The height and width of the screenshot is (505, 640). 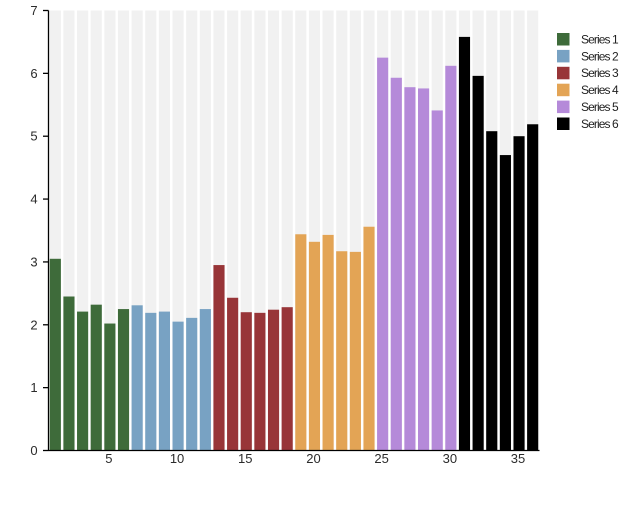 What do you see at coordinates (518, 458) in the screenshot?
I see `svg-text: 35` at bounding box center [518, 458].